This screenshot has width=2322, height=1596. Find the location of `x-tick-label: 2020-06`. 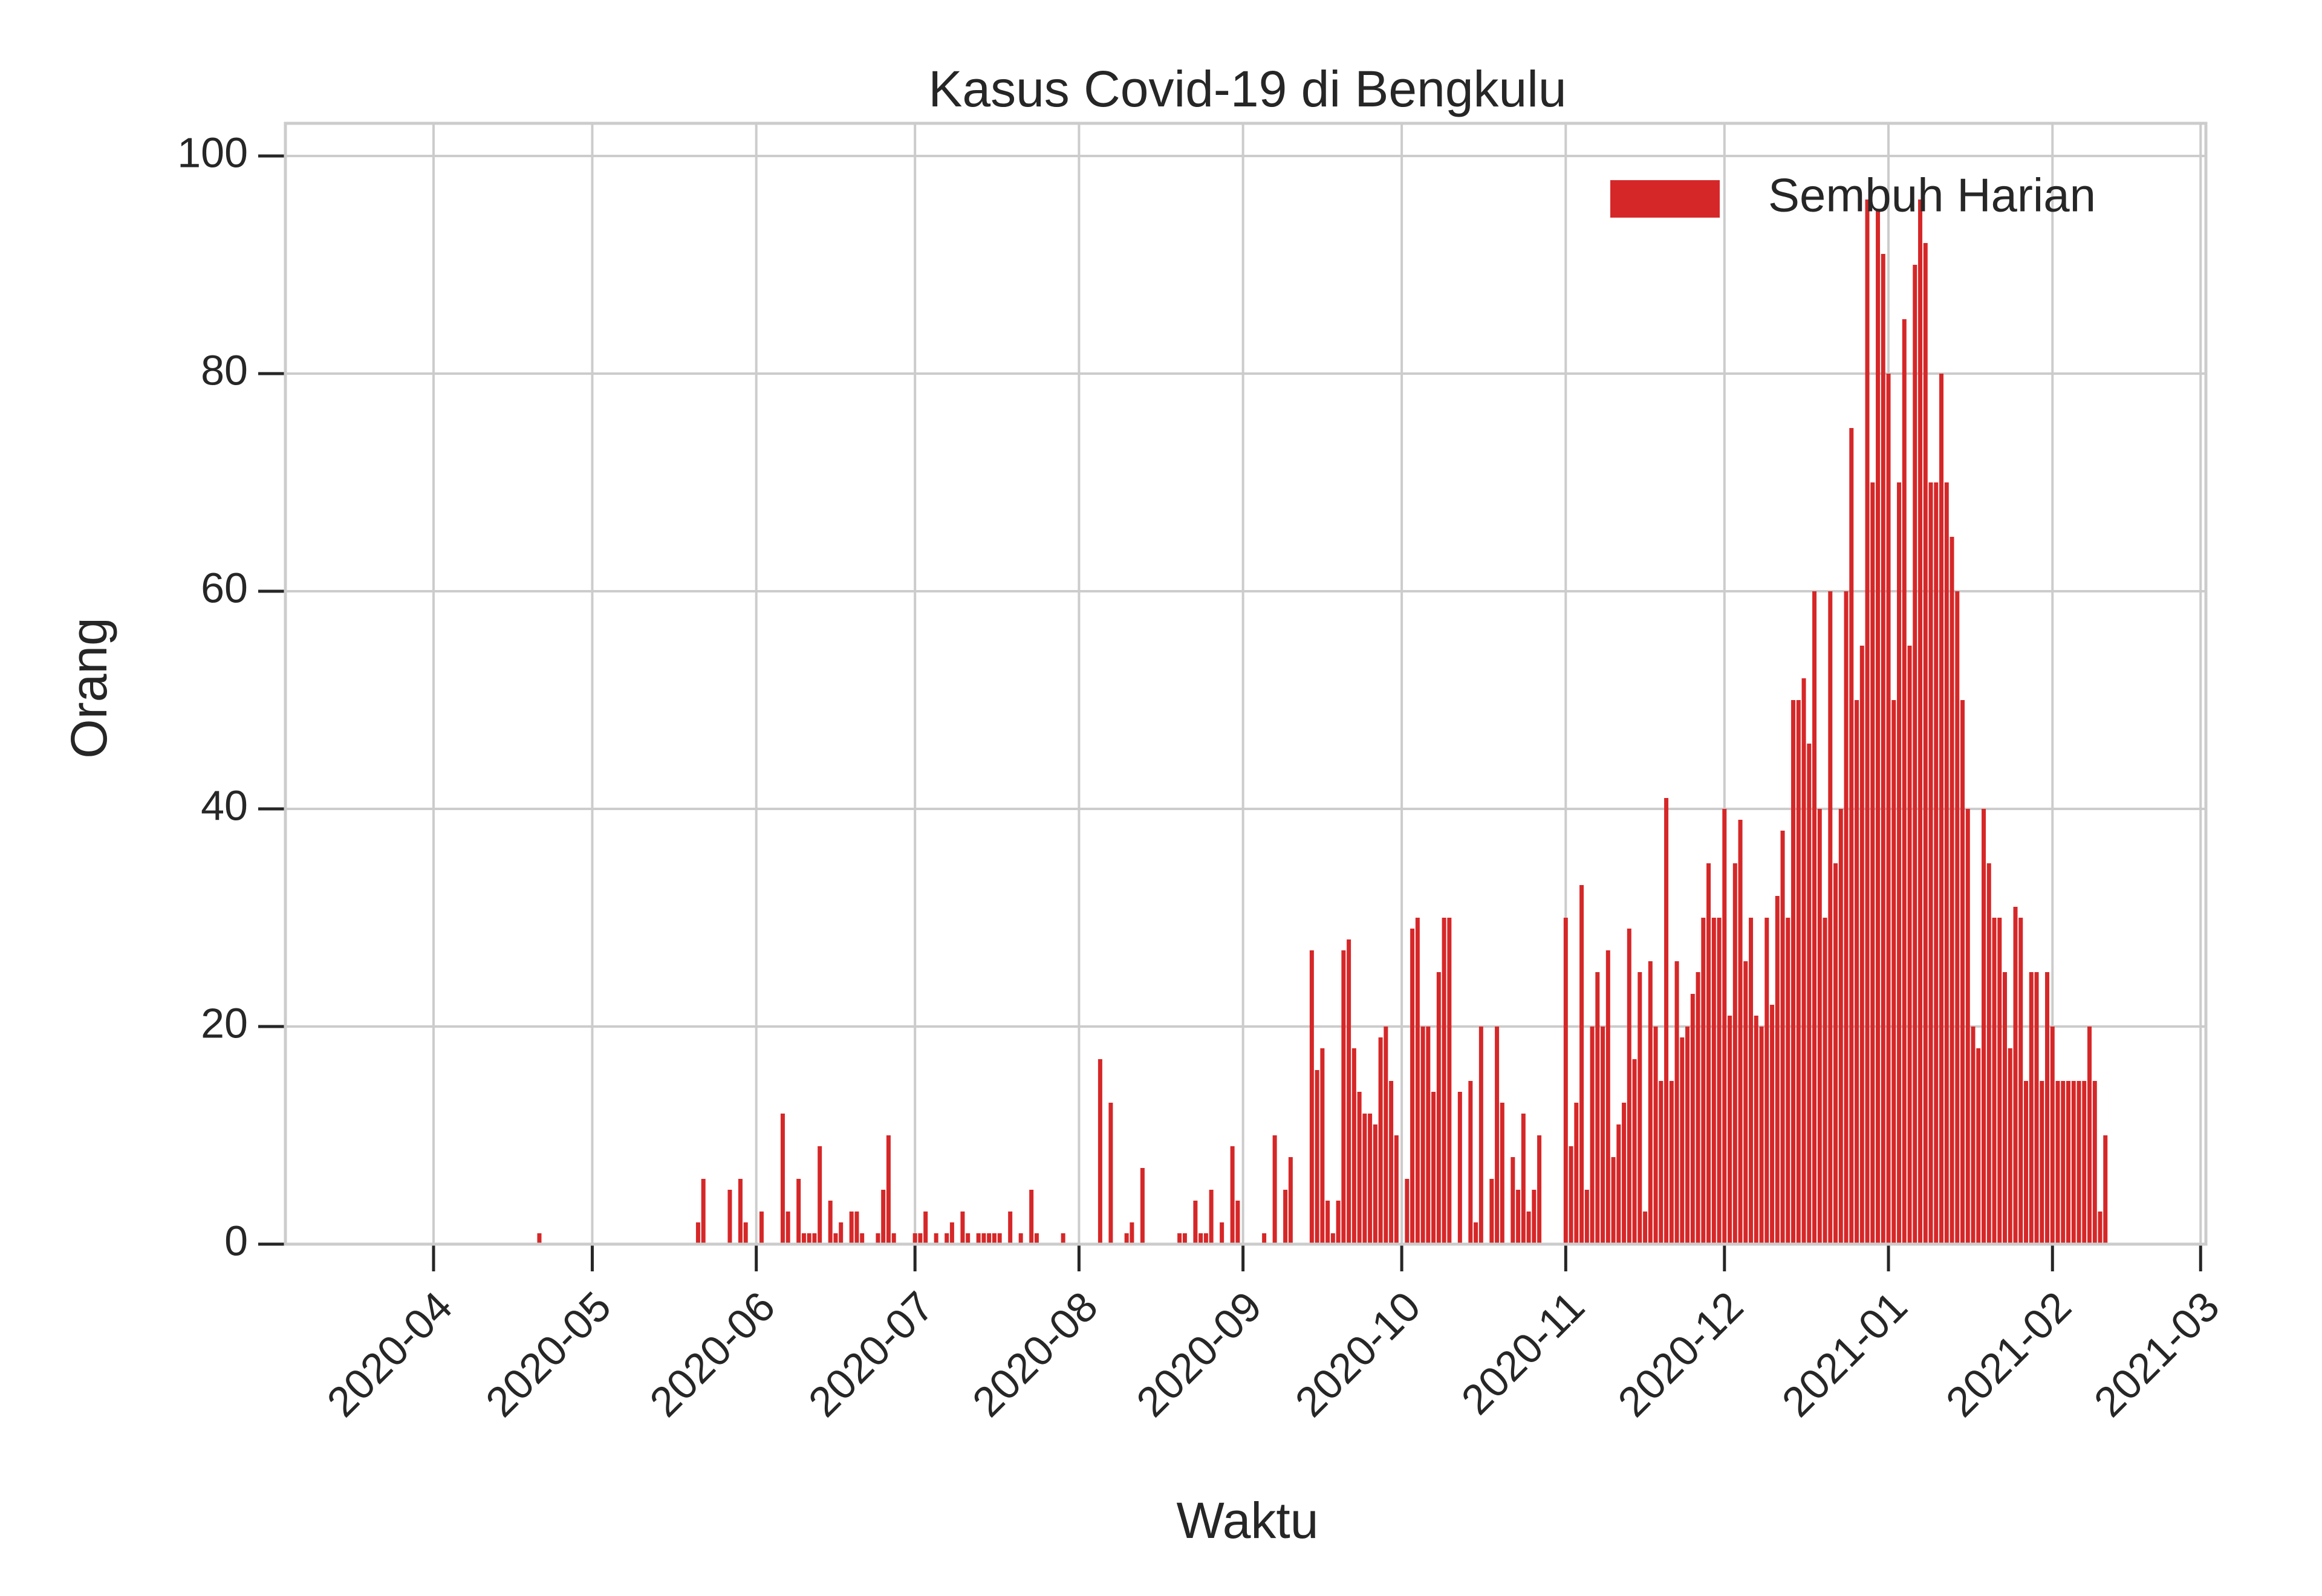

x-tick-label: 2020-06 is located at coordinates (712, 1354).